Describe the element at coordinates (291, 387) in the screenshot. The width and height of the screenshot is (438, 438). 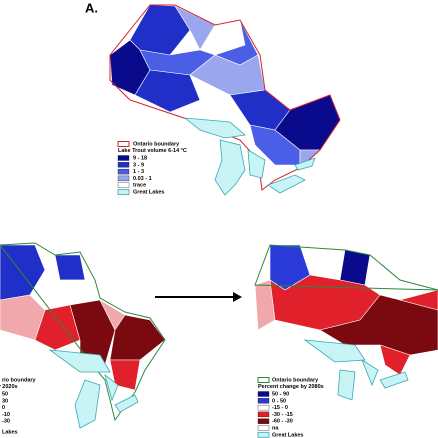
I see `legend-title: Percent change by 2080s` at that location.